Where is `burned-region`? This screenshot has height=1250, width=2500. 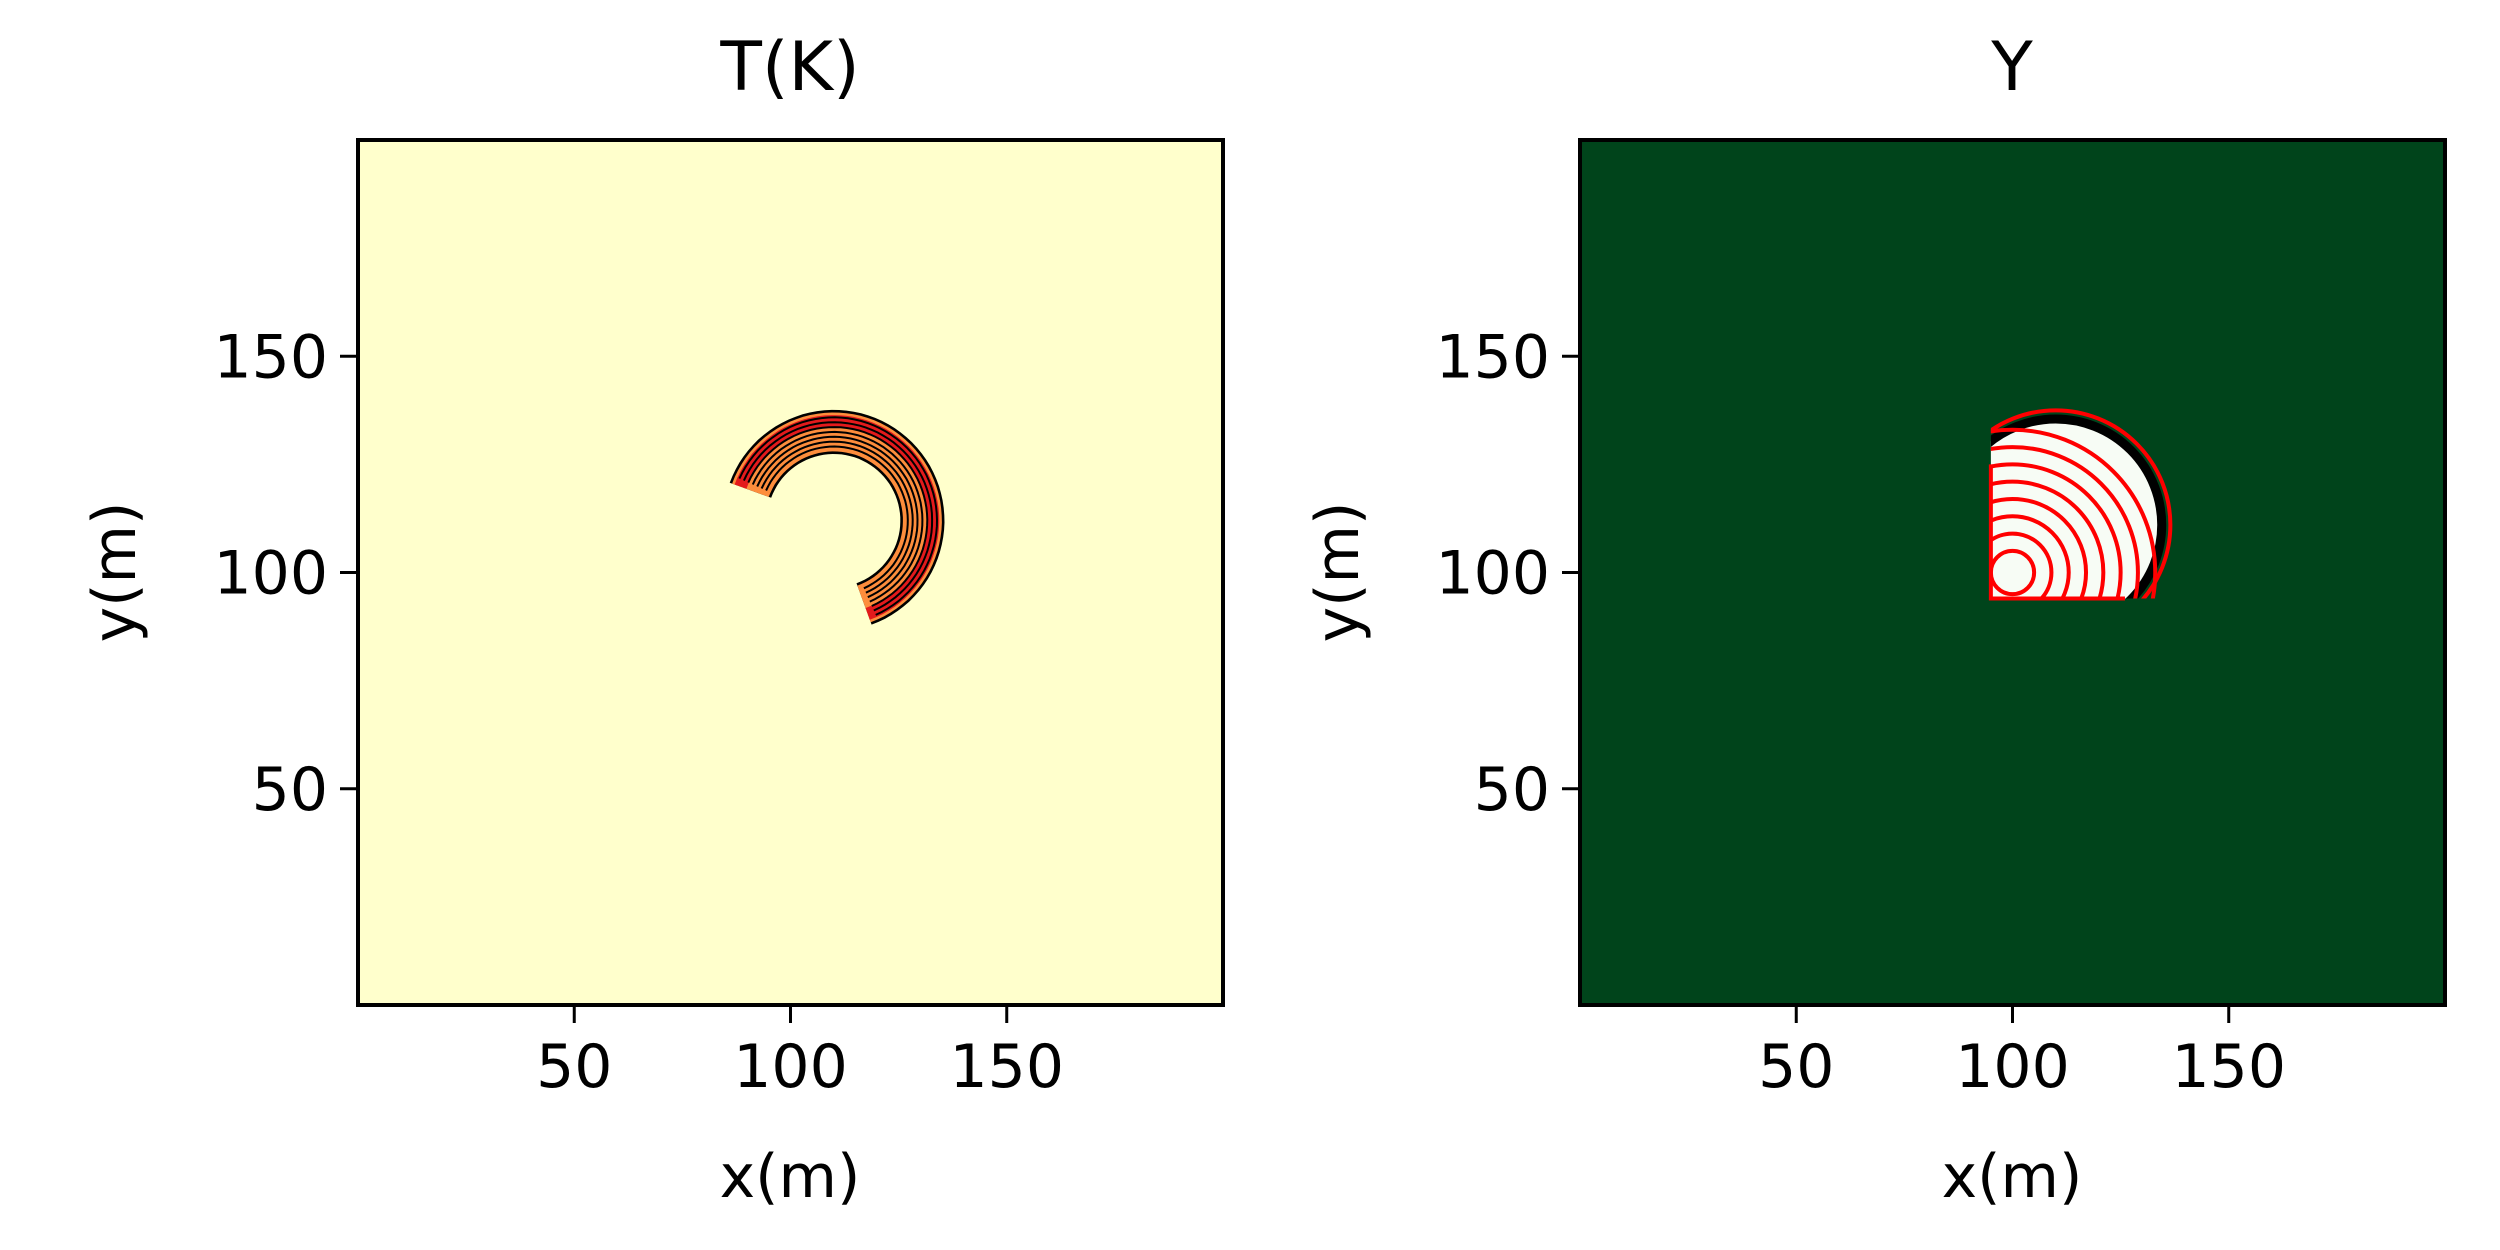 burned-region is located at coordinates (2081, 503).